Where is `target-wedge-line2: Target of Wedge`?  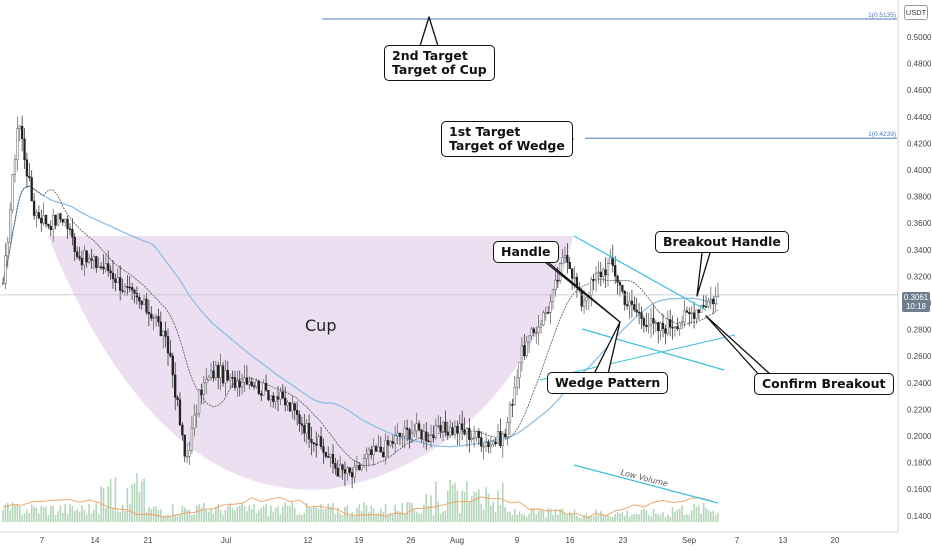 target-wedge-line2: Target of Wedge is located at coordinates (507, 145).